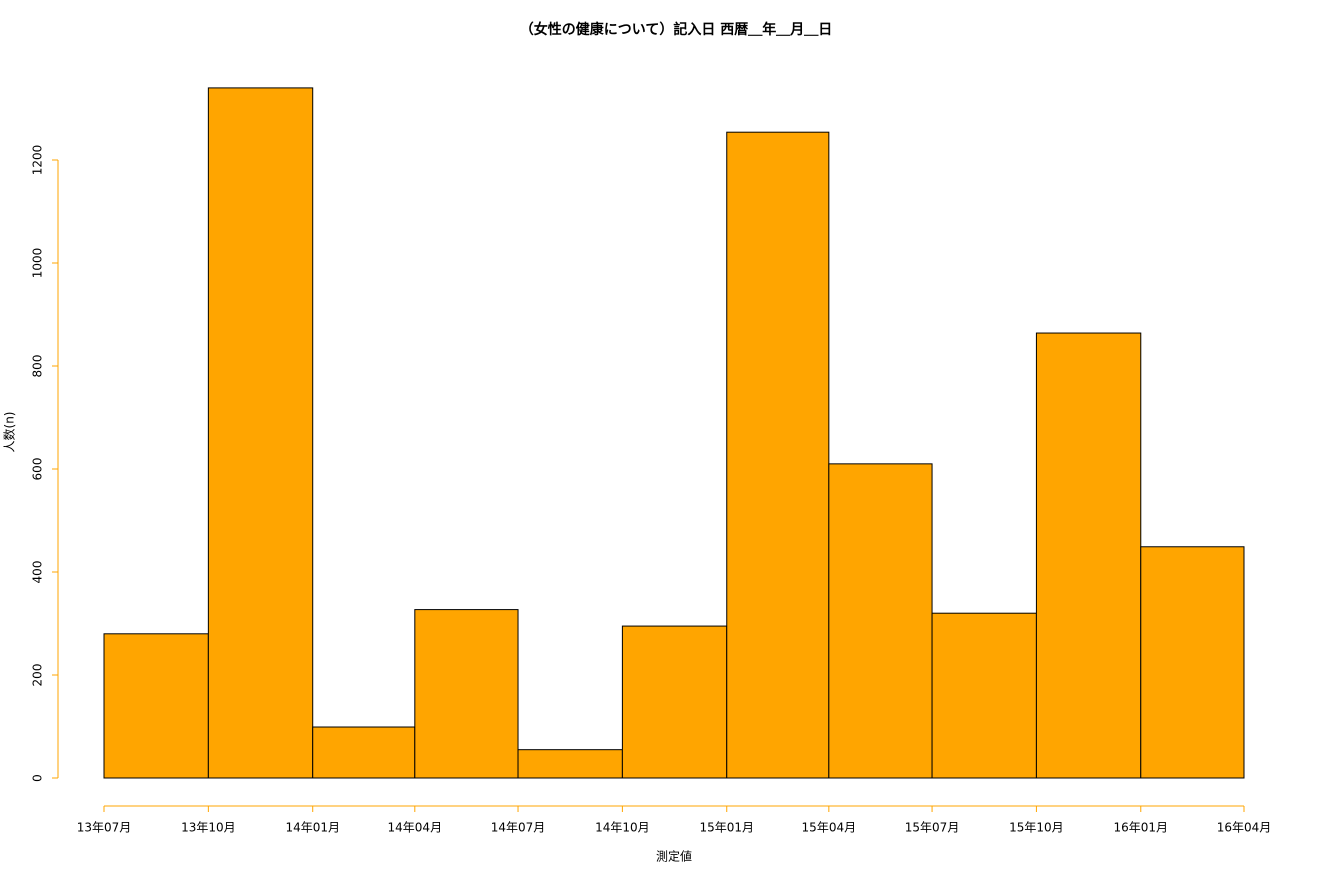 The width and height of the screenshot is (1320, 880). I want to click on x-tick-label: 15年01月, so click(726, 828).